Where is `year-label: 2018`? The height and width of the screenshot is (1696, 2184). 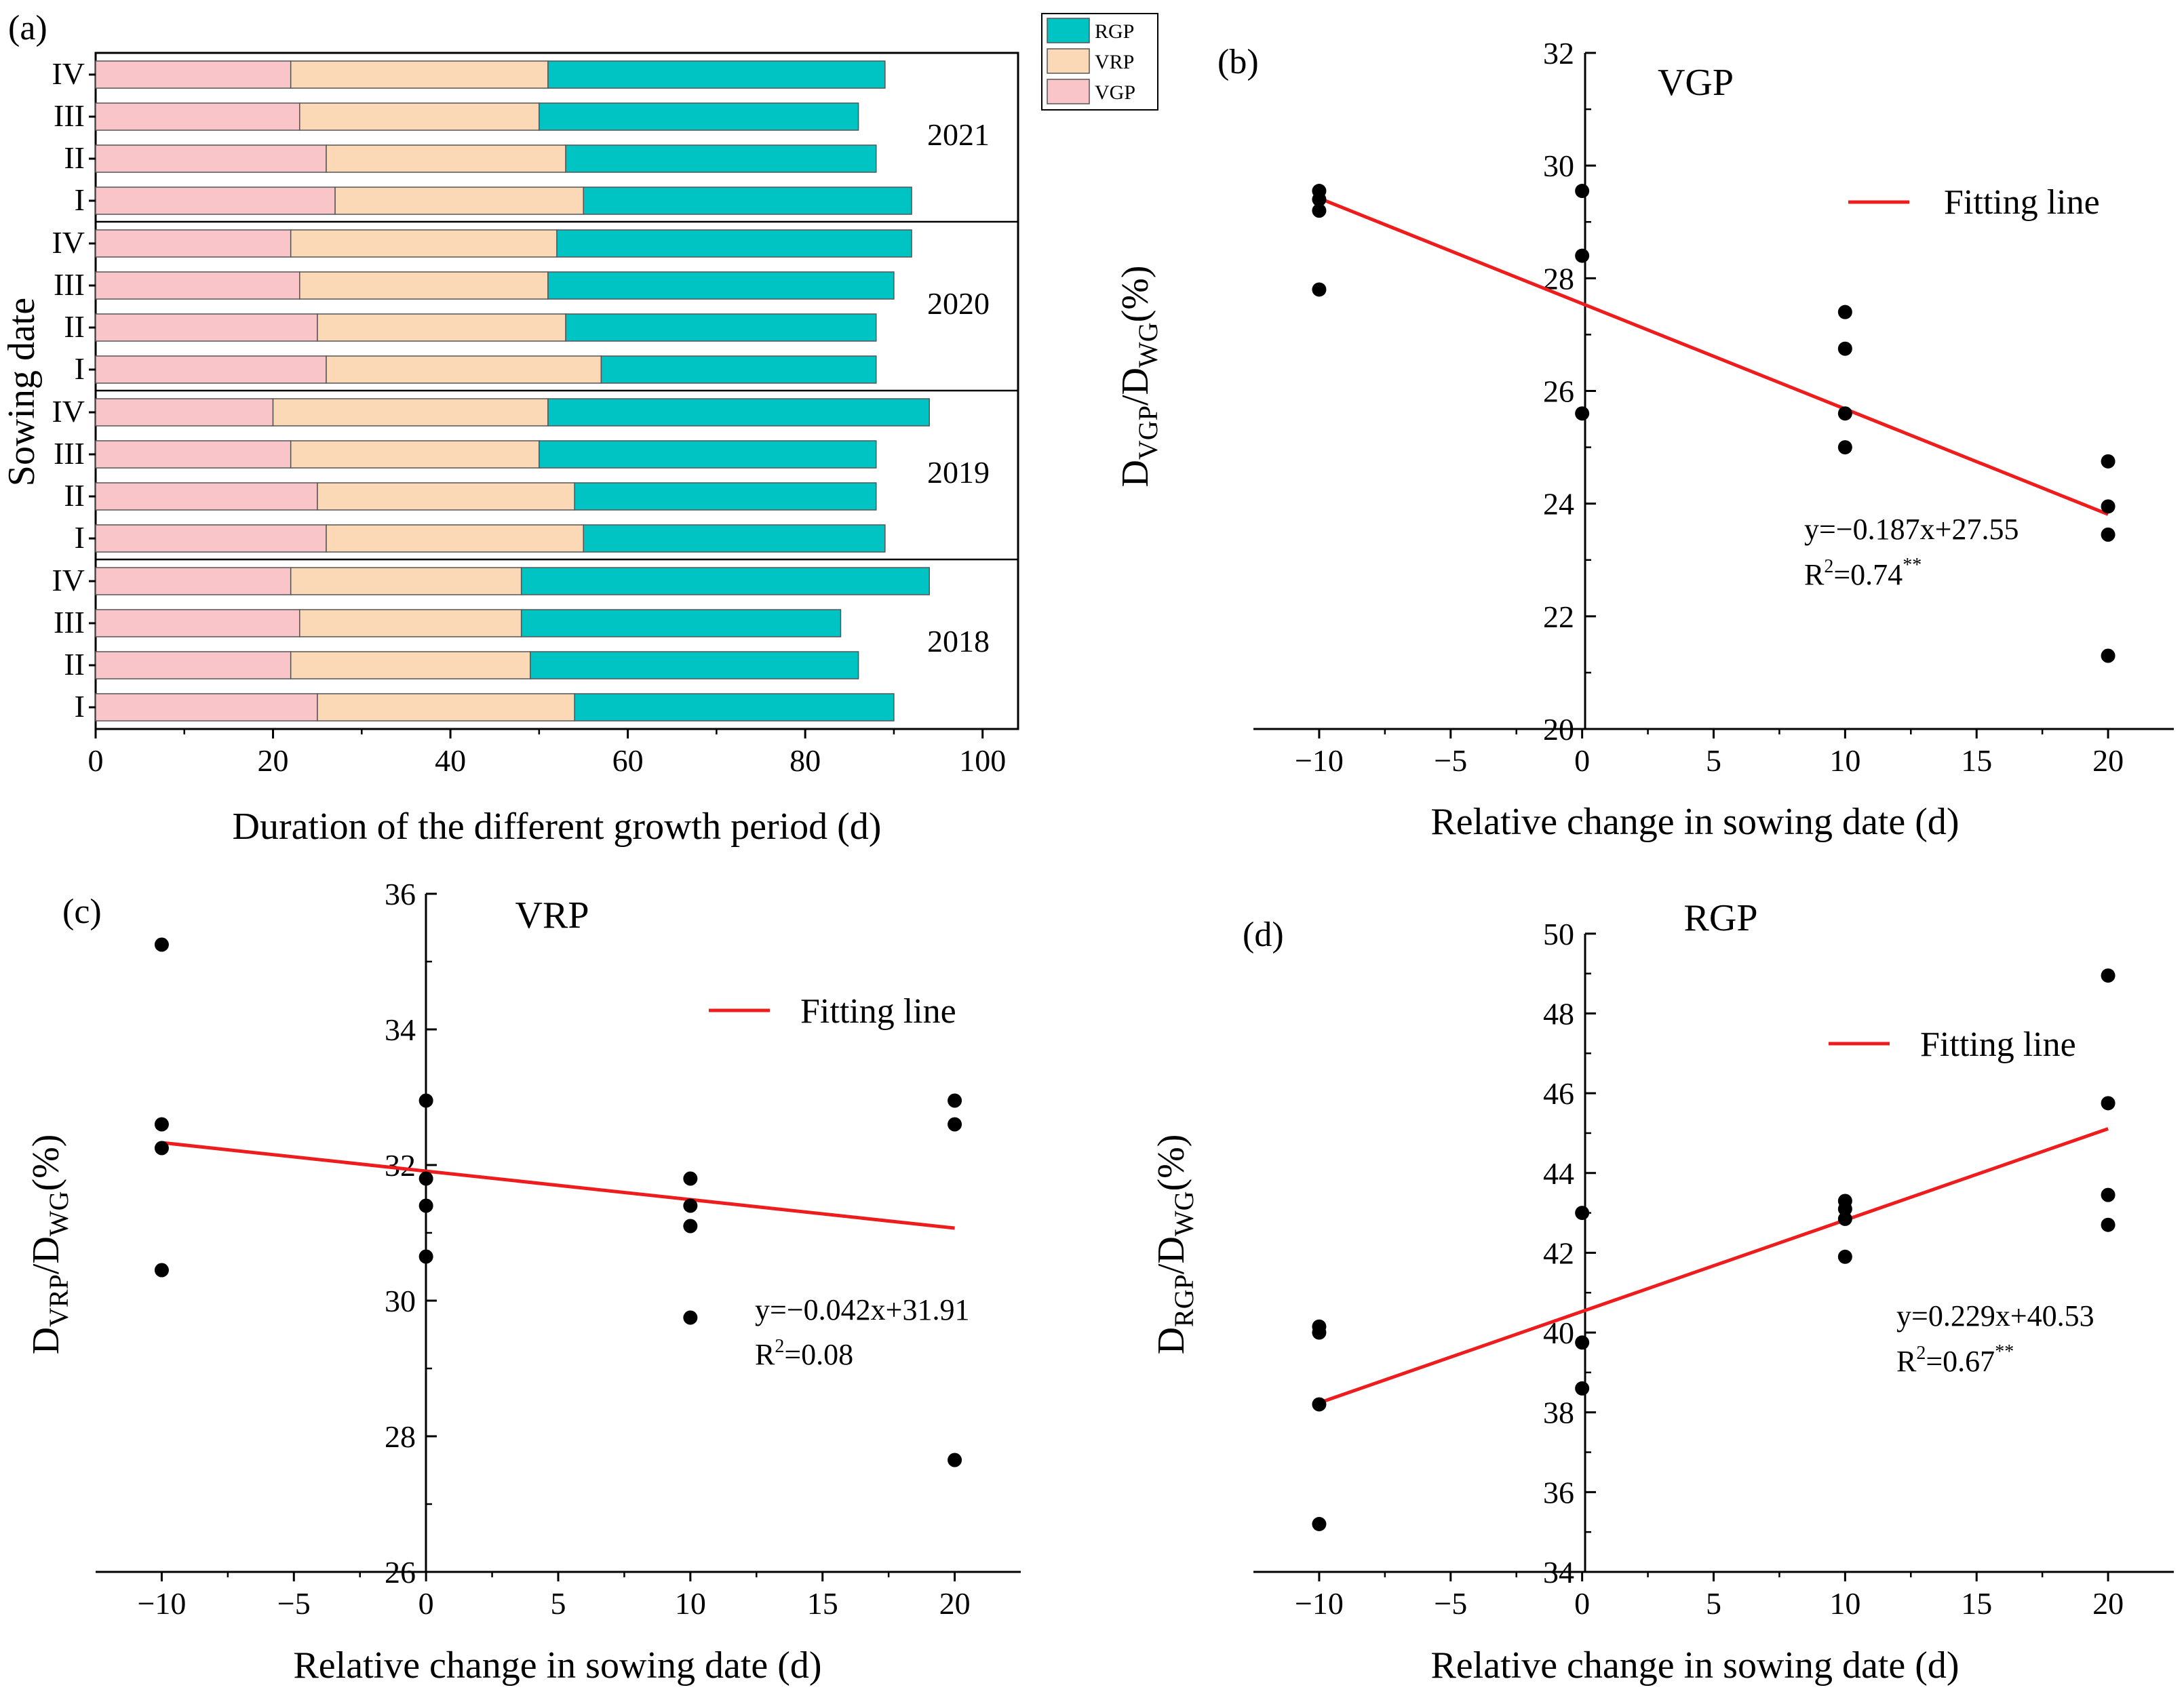 year-label: 2018 is located at coordinates (958, 641).